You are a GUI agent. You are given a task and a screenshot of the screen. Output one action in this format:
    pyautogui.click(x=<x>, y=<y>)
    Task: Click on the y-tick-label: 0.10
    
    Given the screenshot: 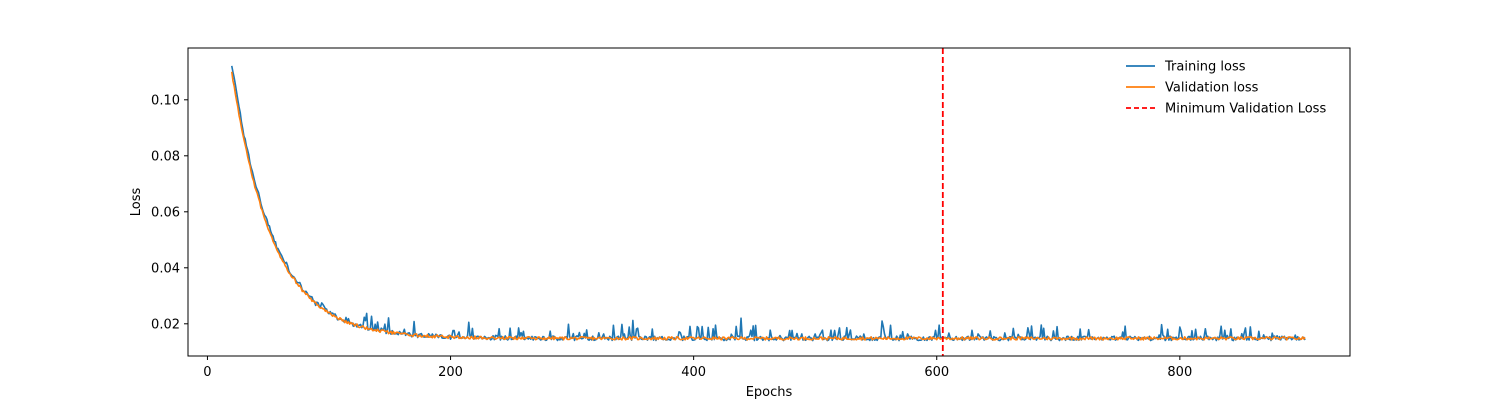 What is the action you would take?
    pyautogui.click(x=165, y=100)
    